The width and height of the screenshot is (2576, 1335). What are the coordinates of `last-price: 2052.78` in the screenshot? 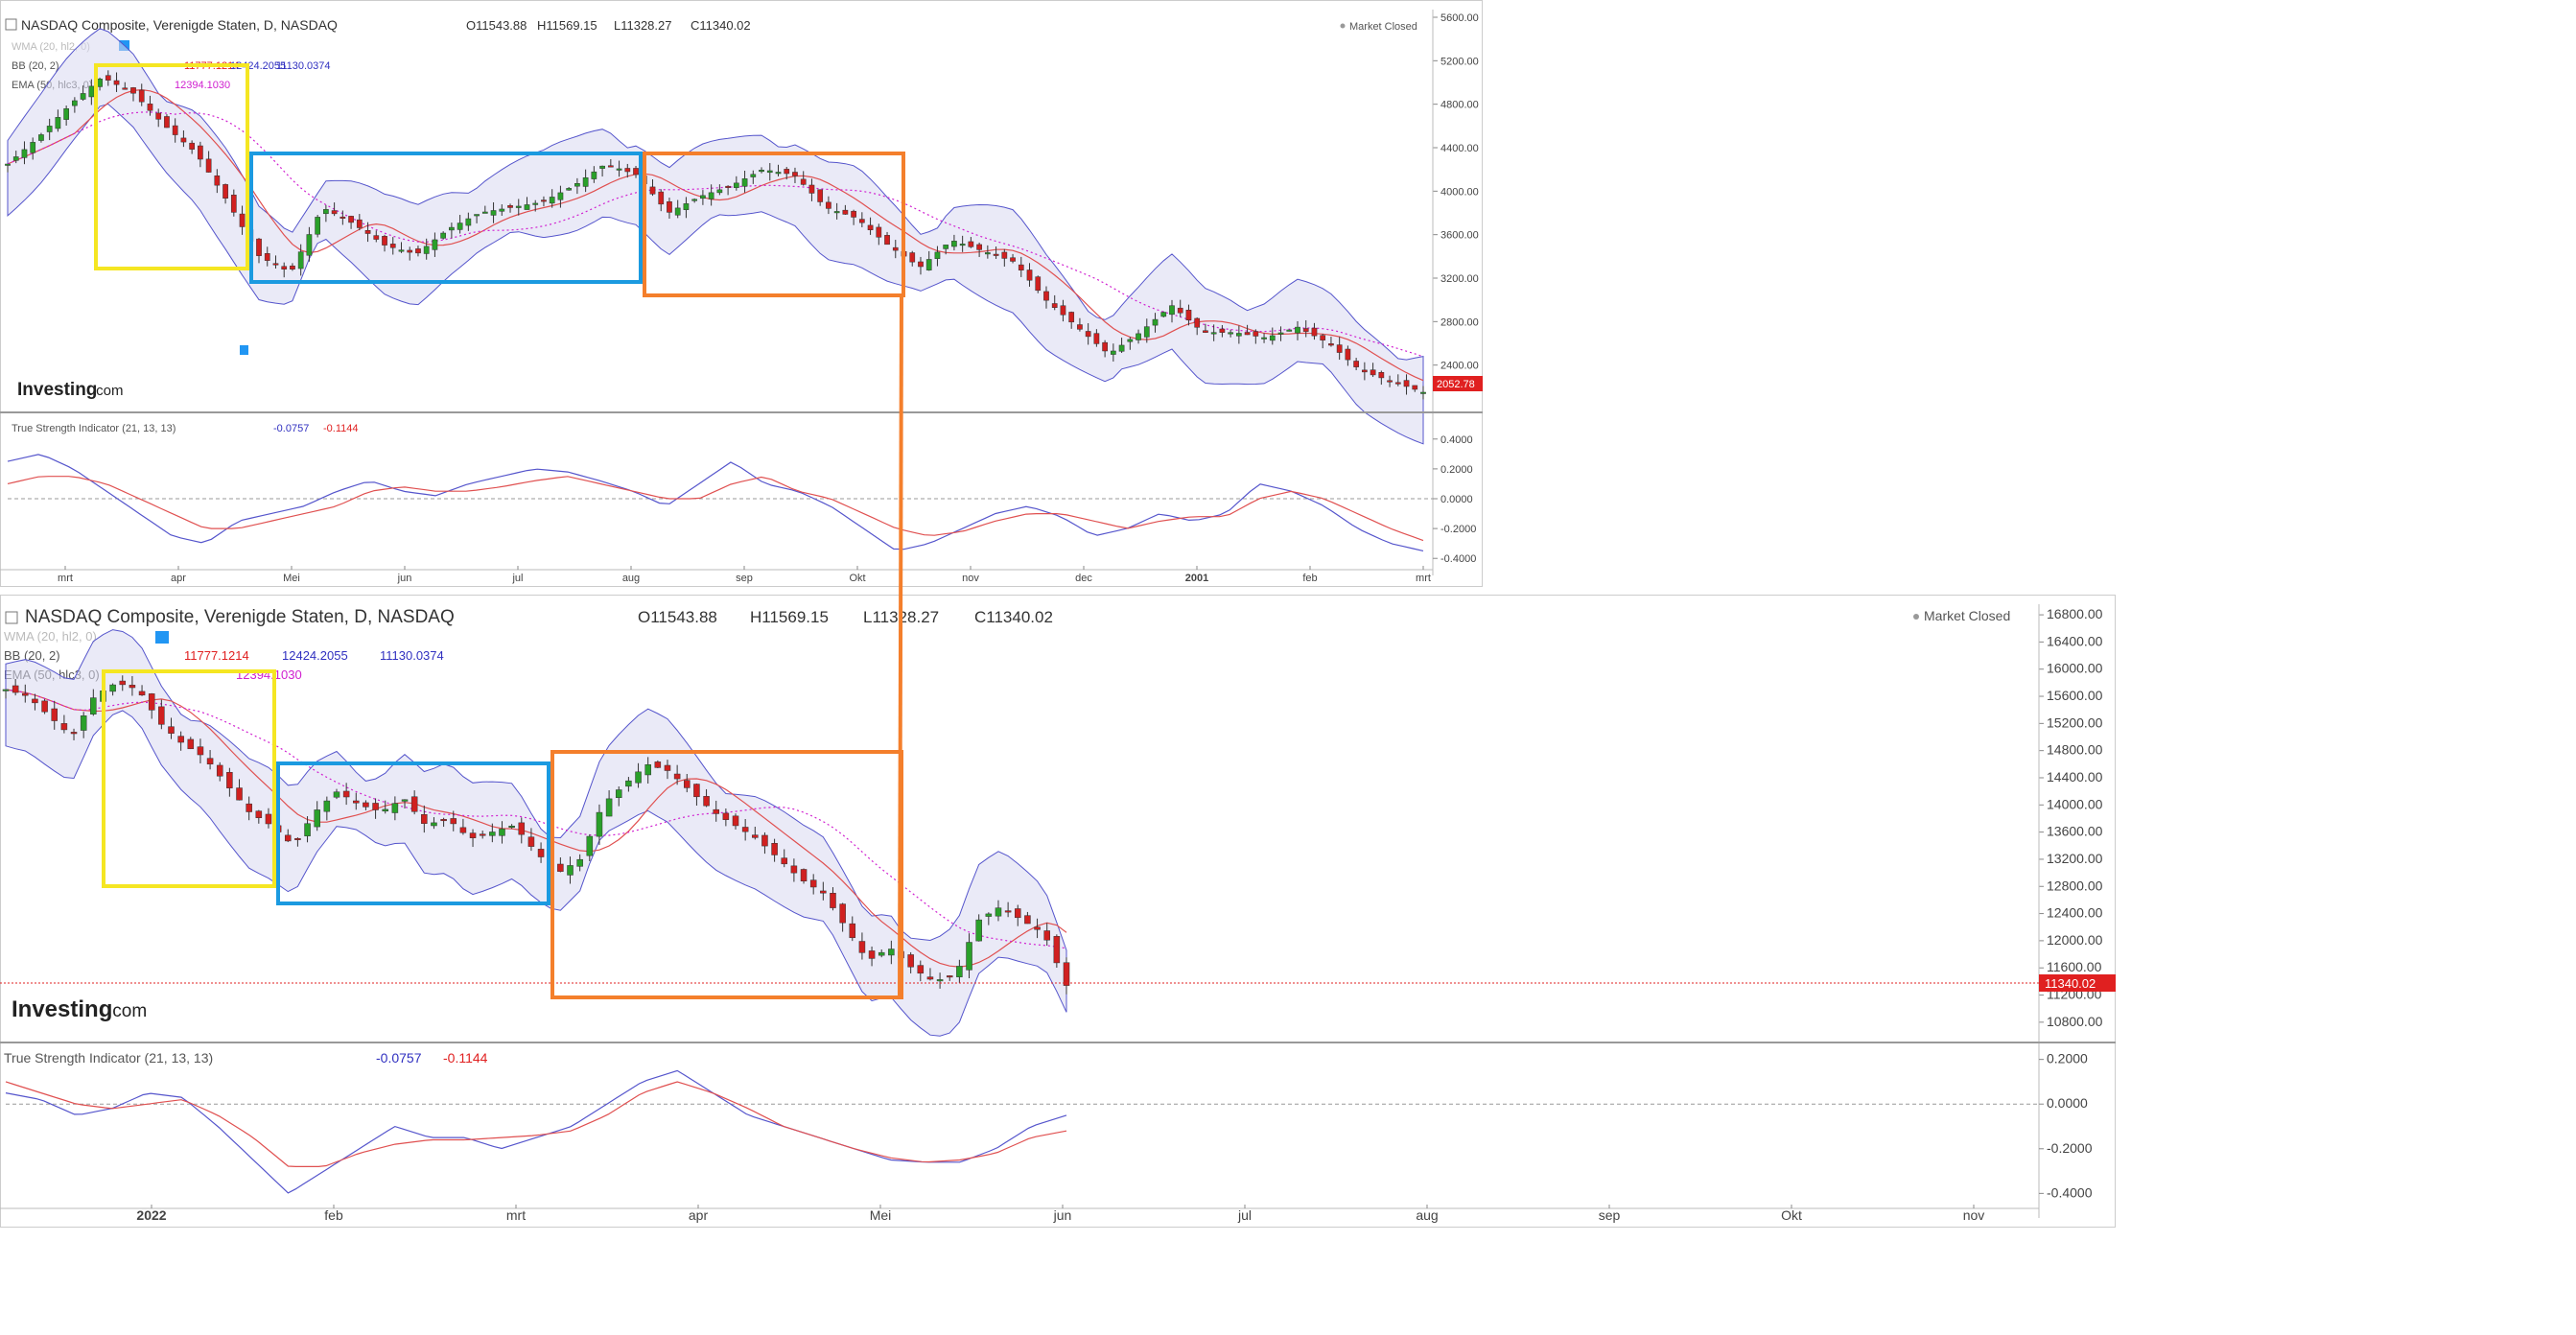 It's located at (1456, 384).